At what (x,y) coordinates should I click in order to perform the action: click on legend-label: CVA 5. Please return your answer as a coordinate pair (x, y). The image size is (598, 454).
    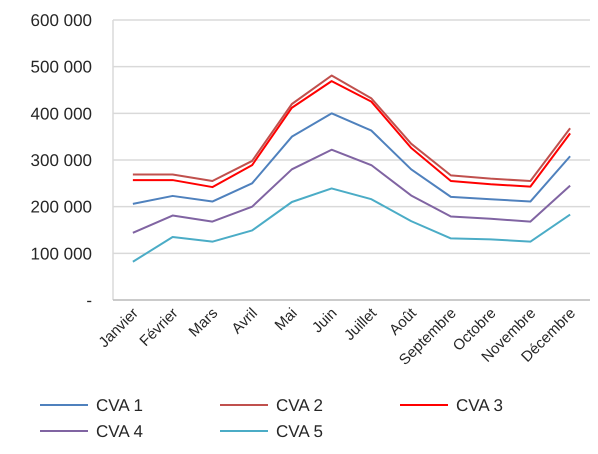
    Looking at the image, I should click on (299, 431).